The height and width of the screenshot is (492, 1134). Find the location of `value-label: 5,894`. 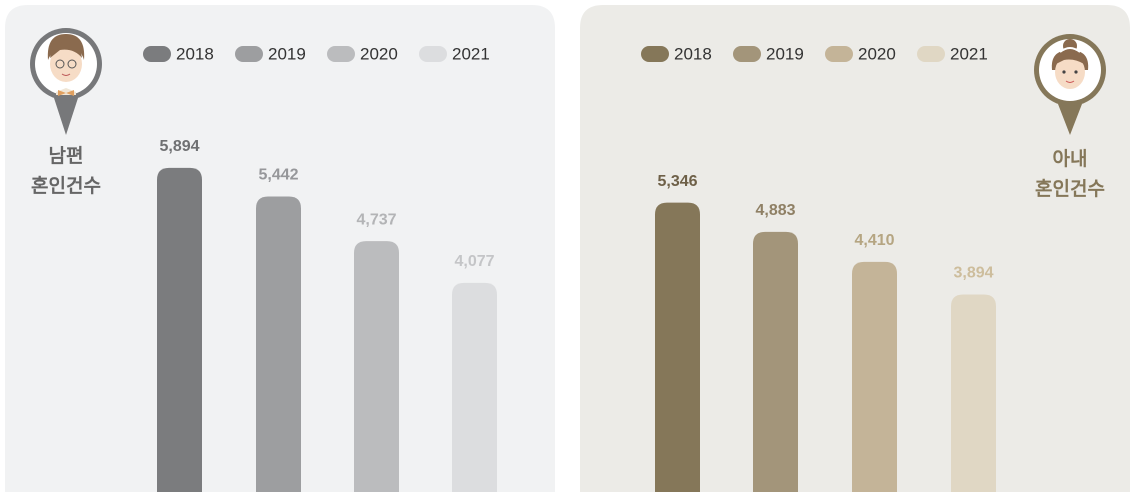

value-label: 5,894 is located at coordinates (179, 146).